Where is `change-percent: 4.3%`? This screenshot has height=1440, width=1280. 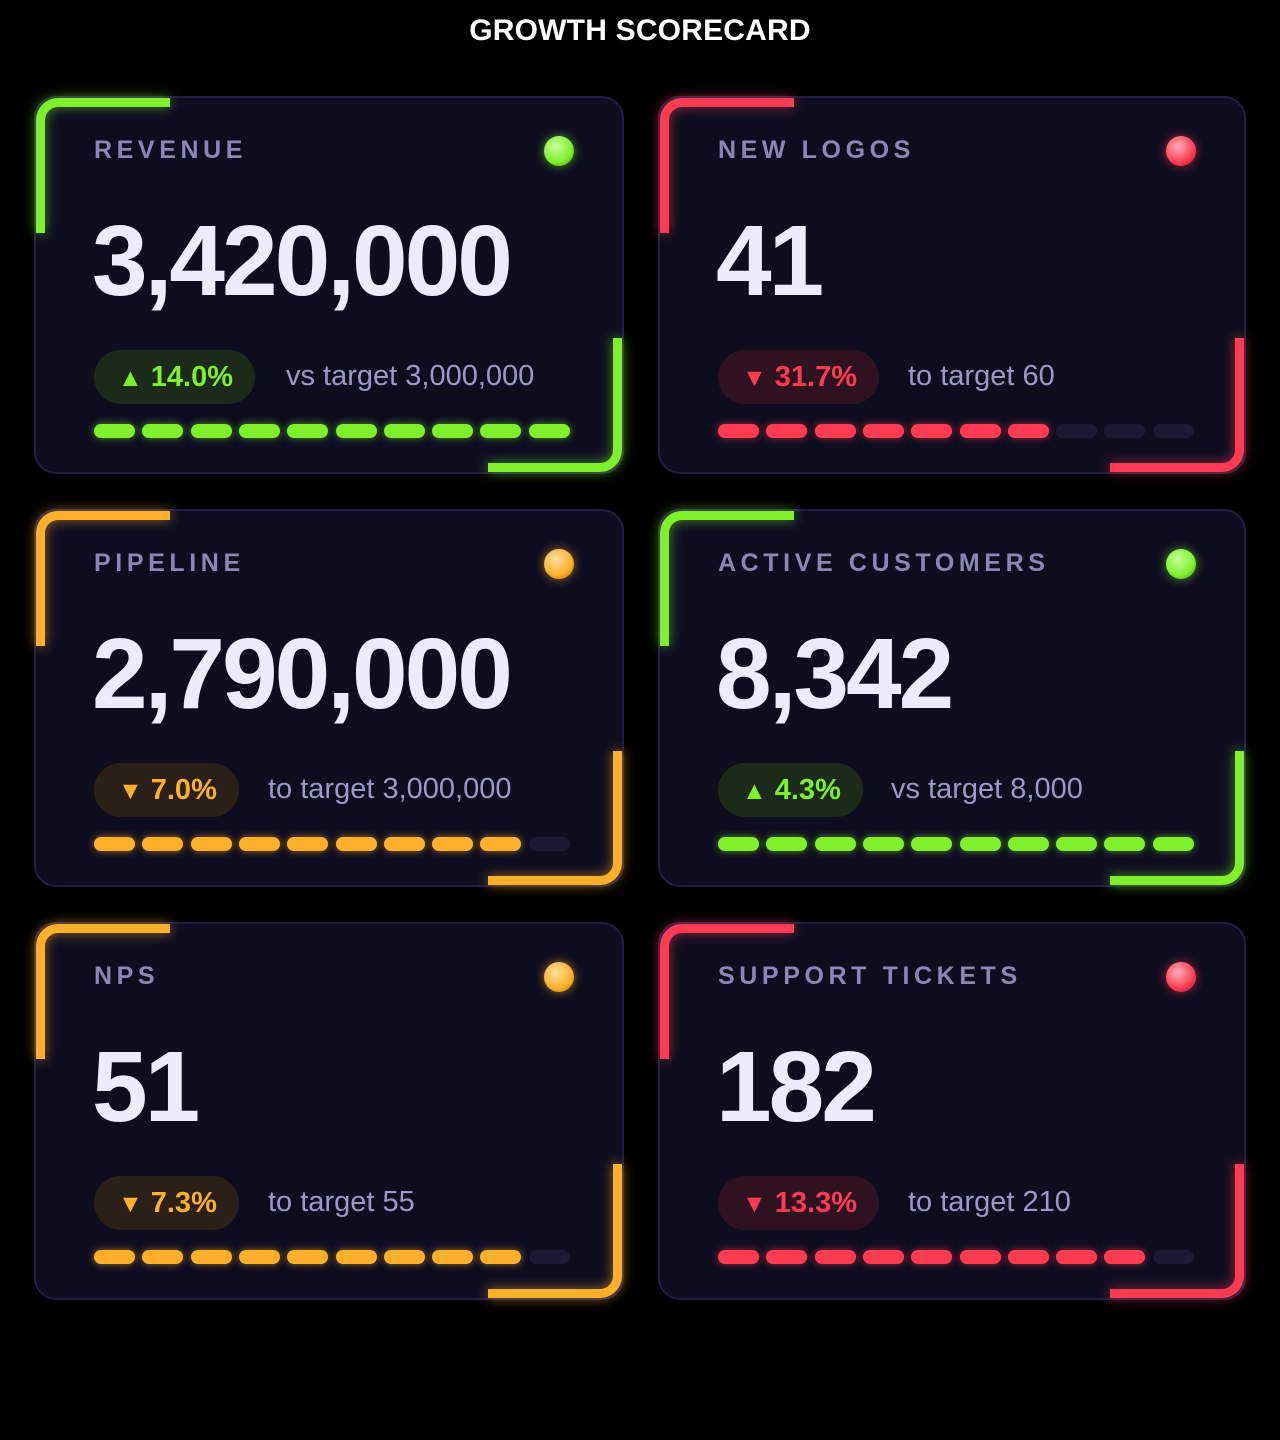 change-percent: 4.3% is located at coordinates (807, 790).